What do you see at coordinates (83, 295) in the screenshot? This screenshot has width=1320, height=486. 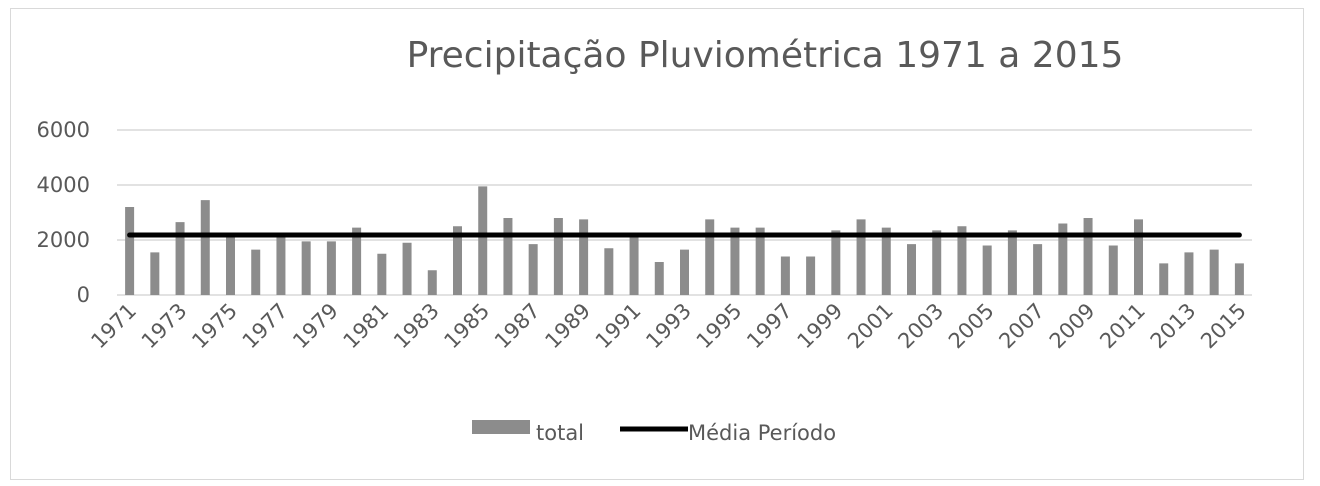 I see `y-tick-label: 0` at bounding box center [83, 295].